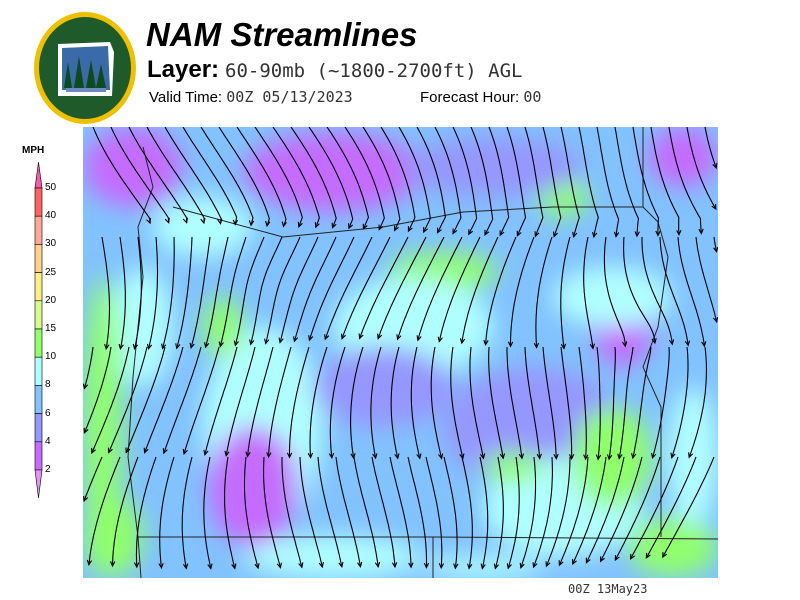 The height and width of the screenshot is (600, 800). What do you see at coordinates (48, 469) in the screenshot?
I see `legend-label: 2` at bounding box center [48, 469].